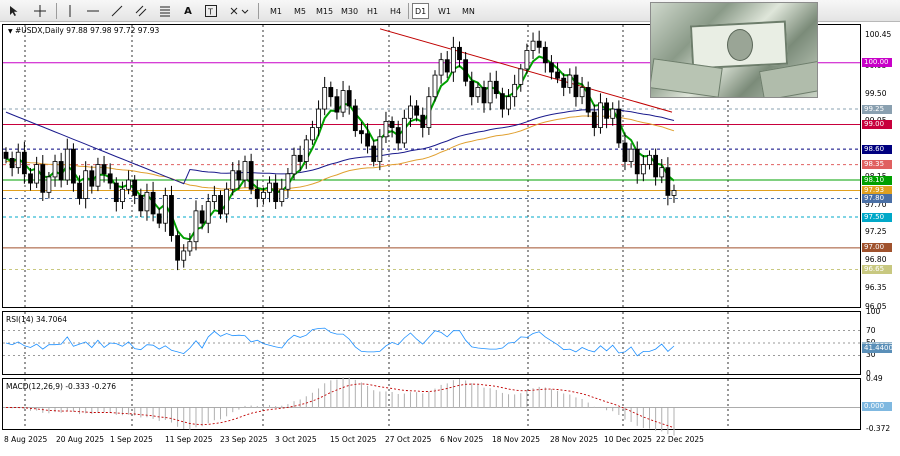 Image resolution: width=900 pixels, height=456 pixels. I want to click on ema-mid-line, so click(340, 152).